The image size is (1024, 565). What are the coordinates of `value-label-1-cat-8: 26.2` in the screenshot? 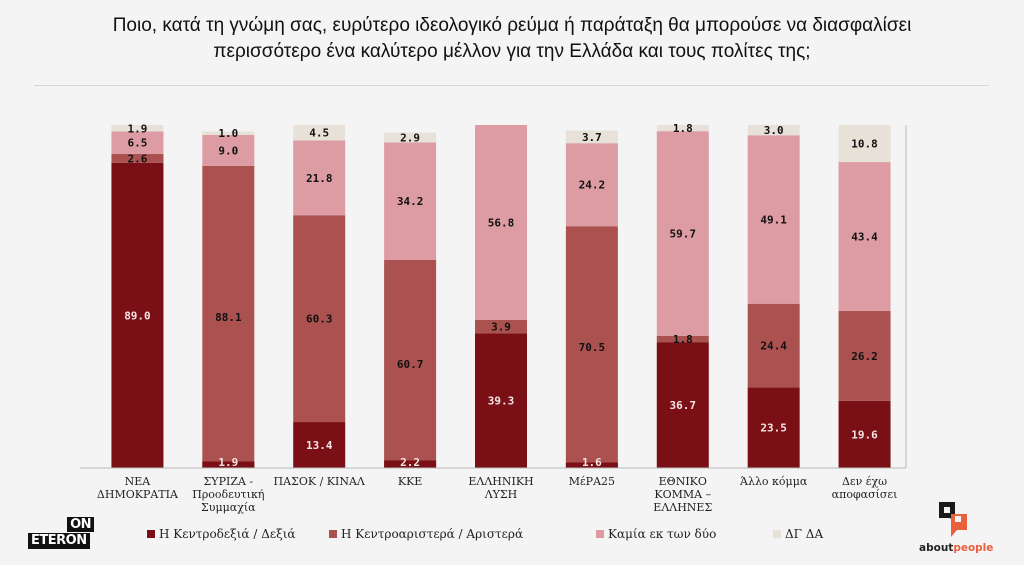 It's located at (864, 356).